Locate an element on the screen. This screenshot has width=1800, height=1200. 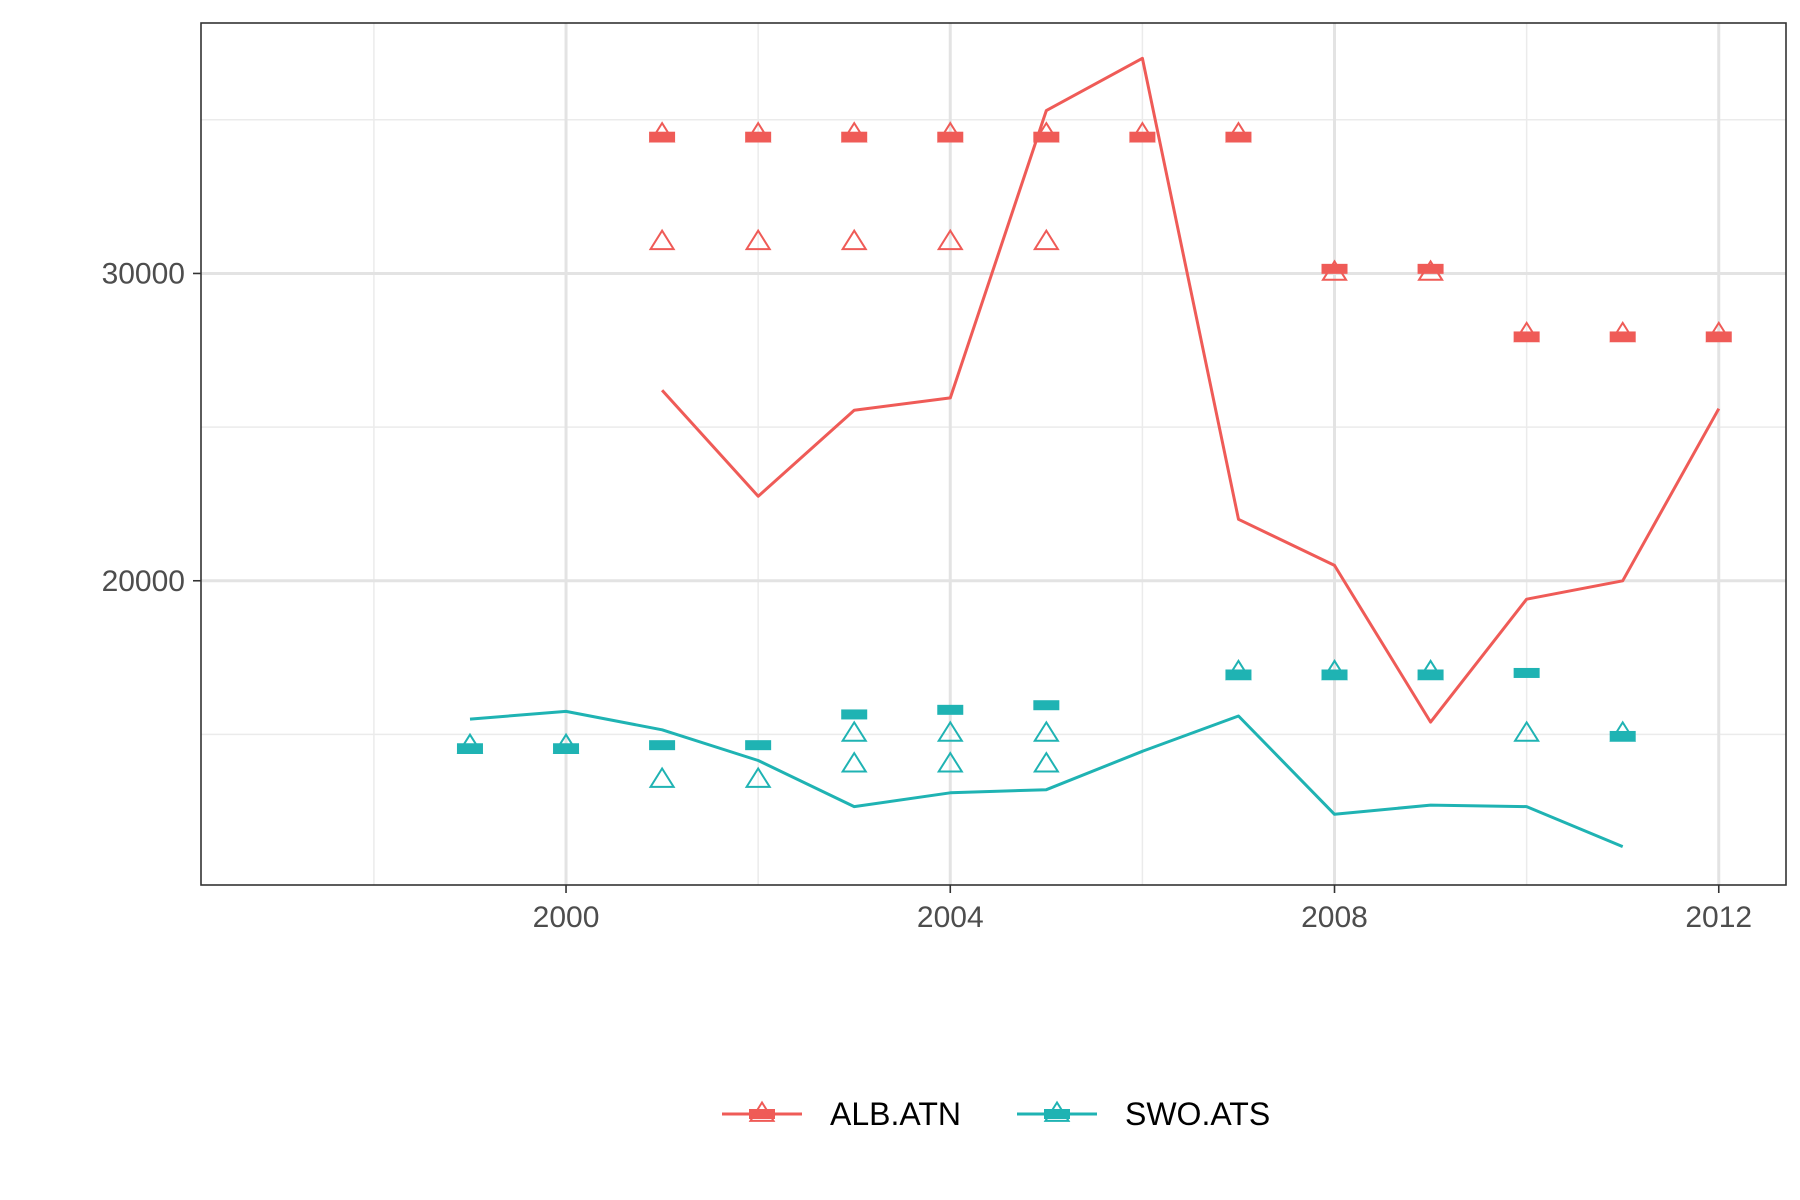
x-tick-label: 2008 is located at coordinates (1334, 917).